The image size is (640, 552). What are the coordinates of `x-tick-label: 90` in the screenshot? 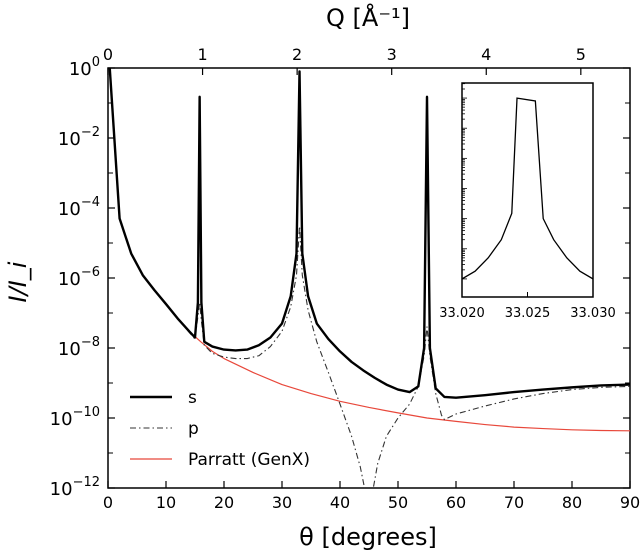 It's located at (630, 502).